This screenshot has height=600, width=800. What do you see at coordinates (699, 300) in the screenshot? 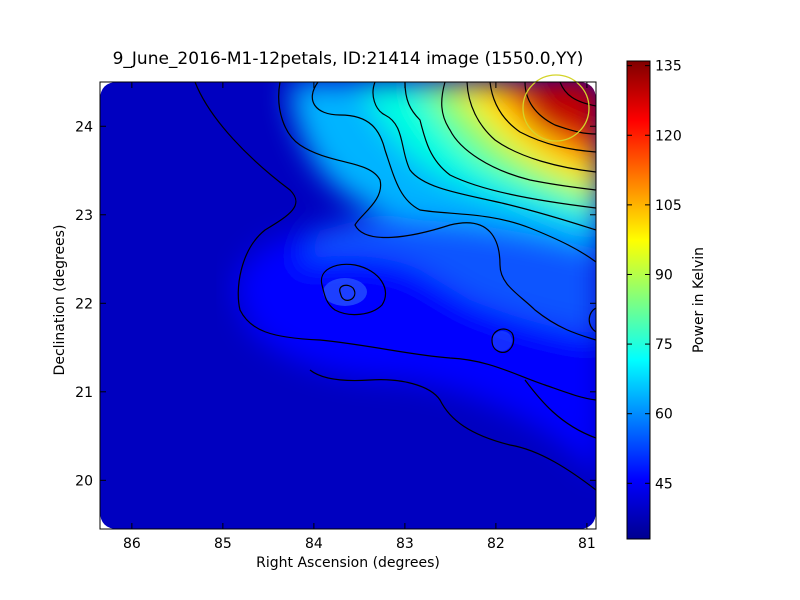
I see `colorbar-label: Power in Kelvin` at bounding box center [699, 300].